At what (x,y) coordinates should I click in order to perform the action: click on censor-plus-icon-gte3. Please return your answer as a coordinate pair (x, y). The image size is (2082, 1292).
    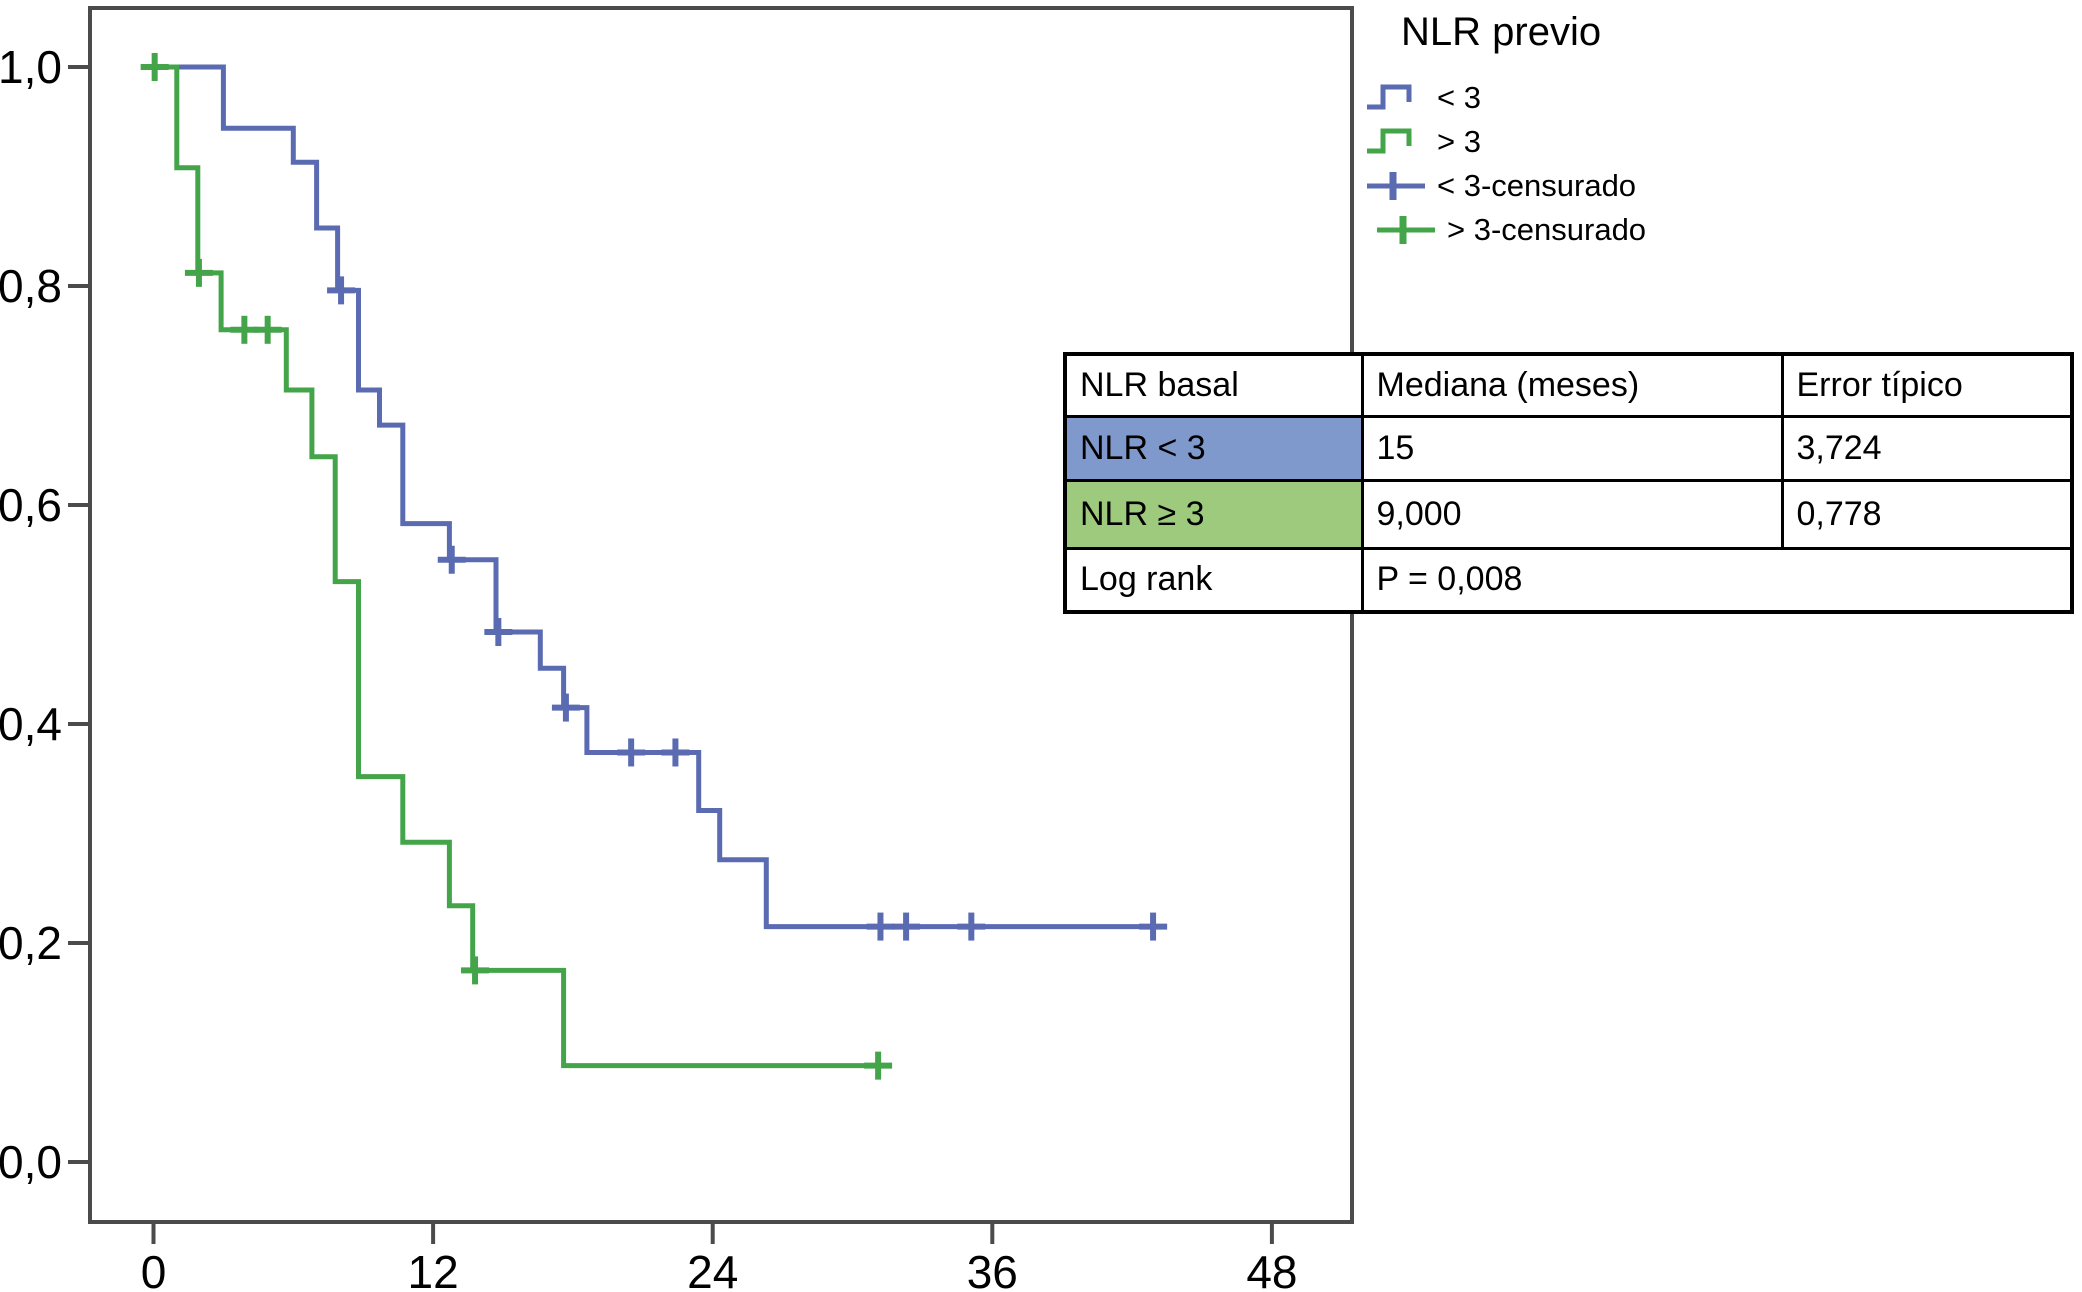
    Looking at the image, I should click on (1407, 230).